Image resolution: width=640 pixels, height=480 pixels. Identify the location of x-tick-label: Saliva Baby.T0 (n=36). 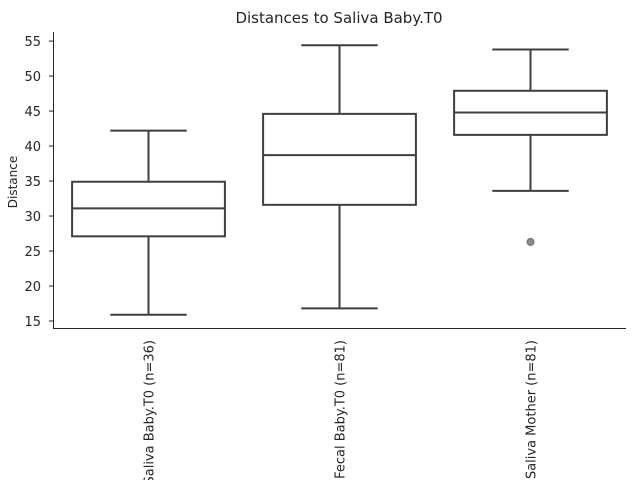
(150, 410).